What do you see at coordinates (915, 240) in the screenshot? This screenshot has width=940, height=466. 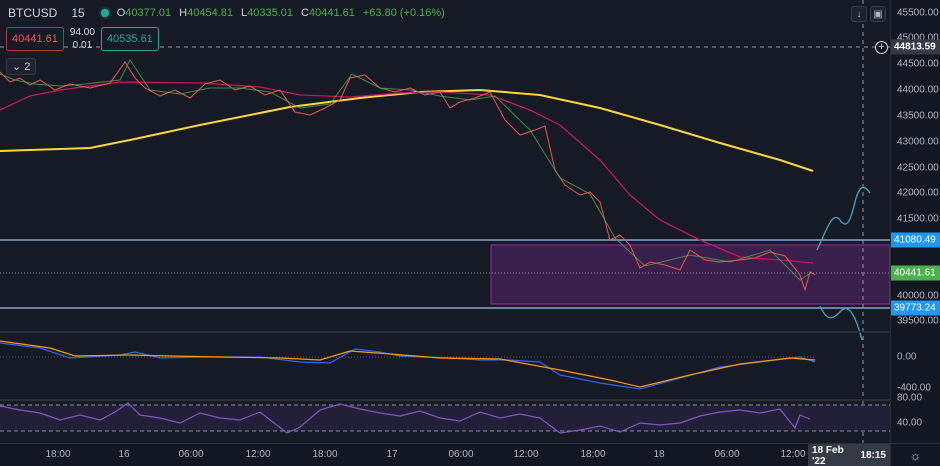 I see `resistance-price-tag: 41080.49` at bounding box center [915, 240].